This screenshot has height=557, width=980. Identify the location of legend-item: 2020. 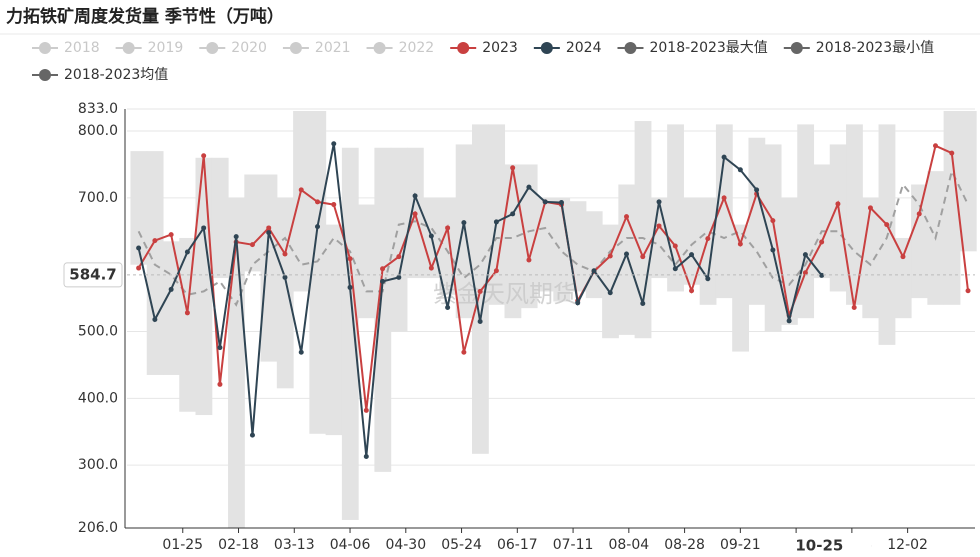
(233, 48).